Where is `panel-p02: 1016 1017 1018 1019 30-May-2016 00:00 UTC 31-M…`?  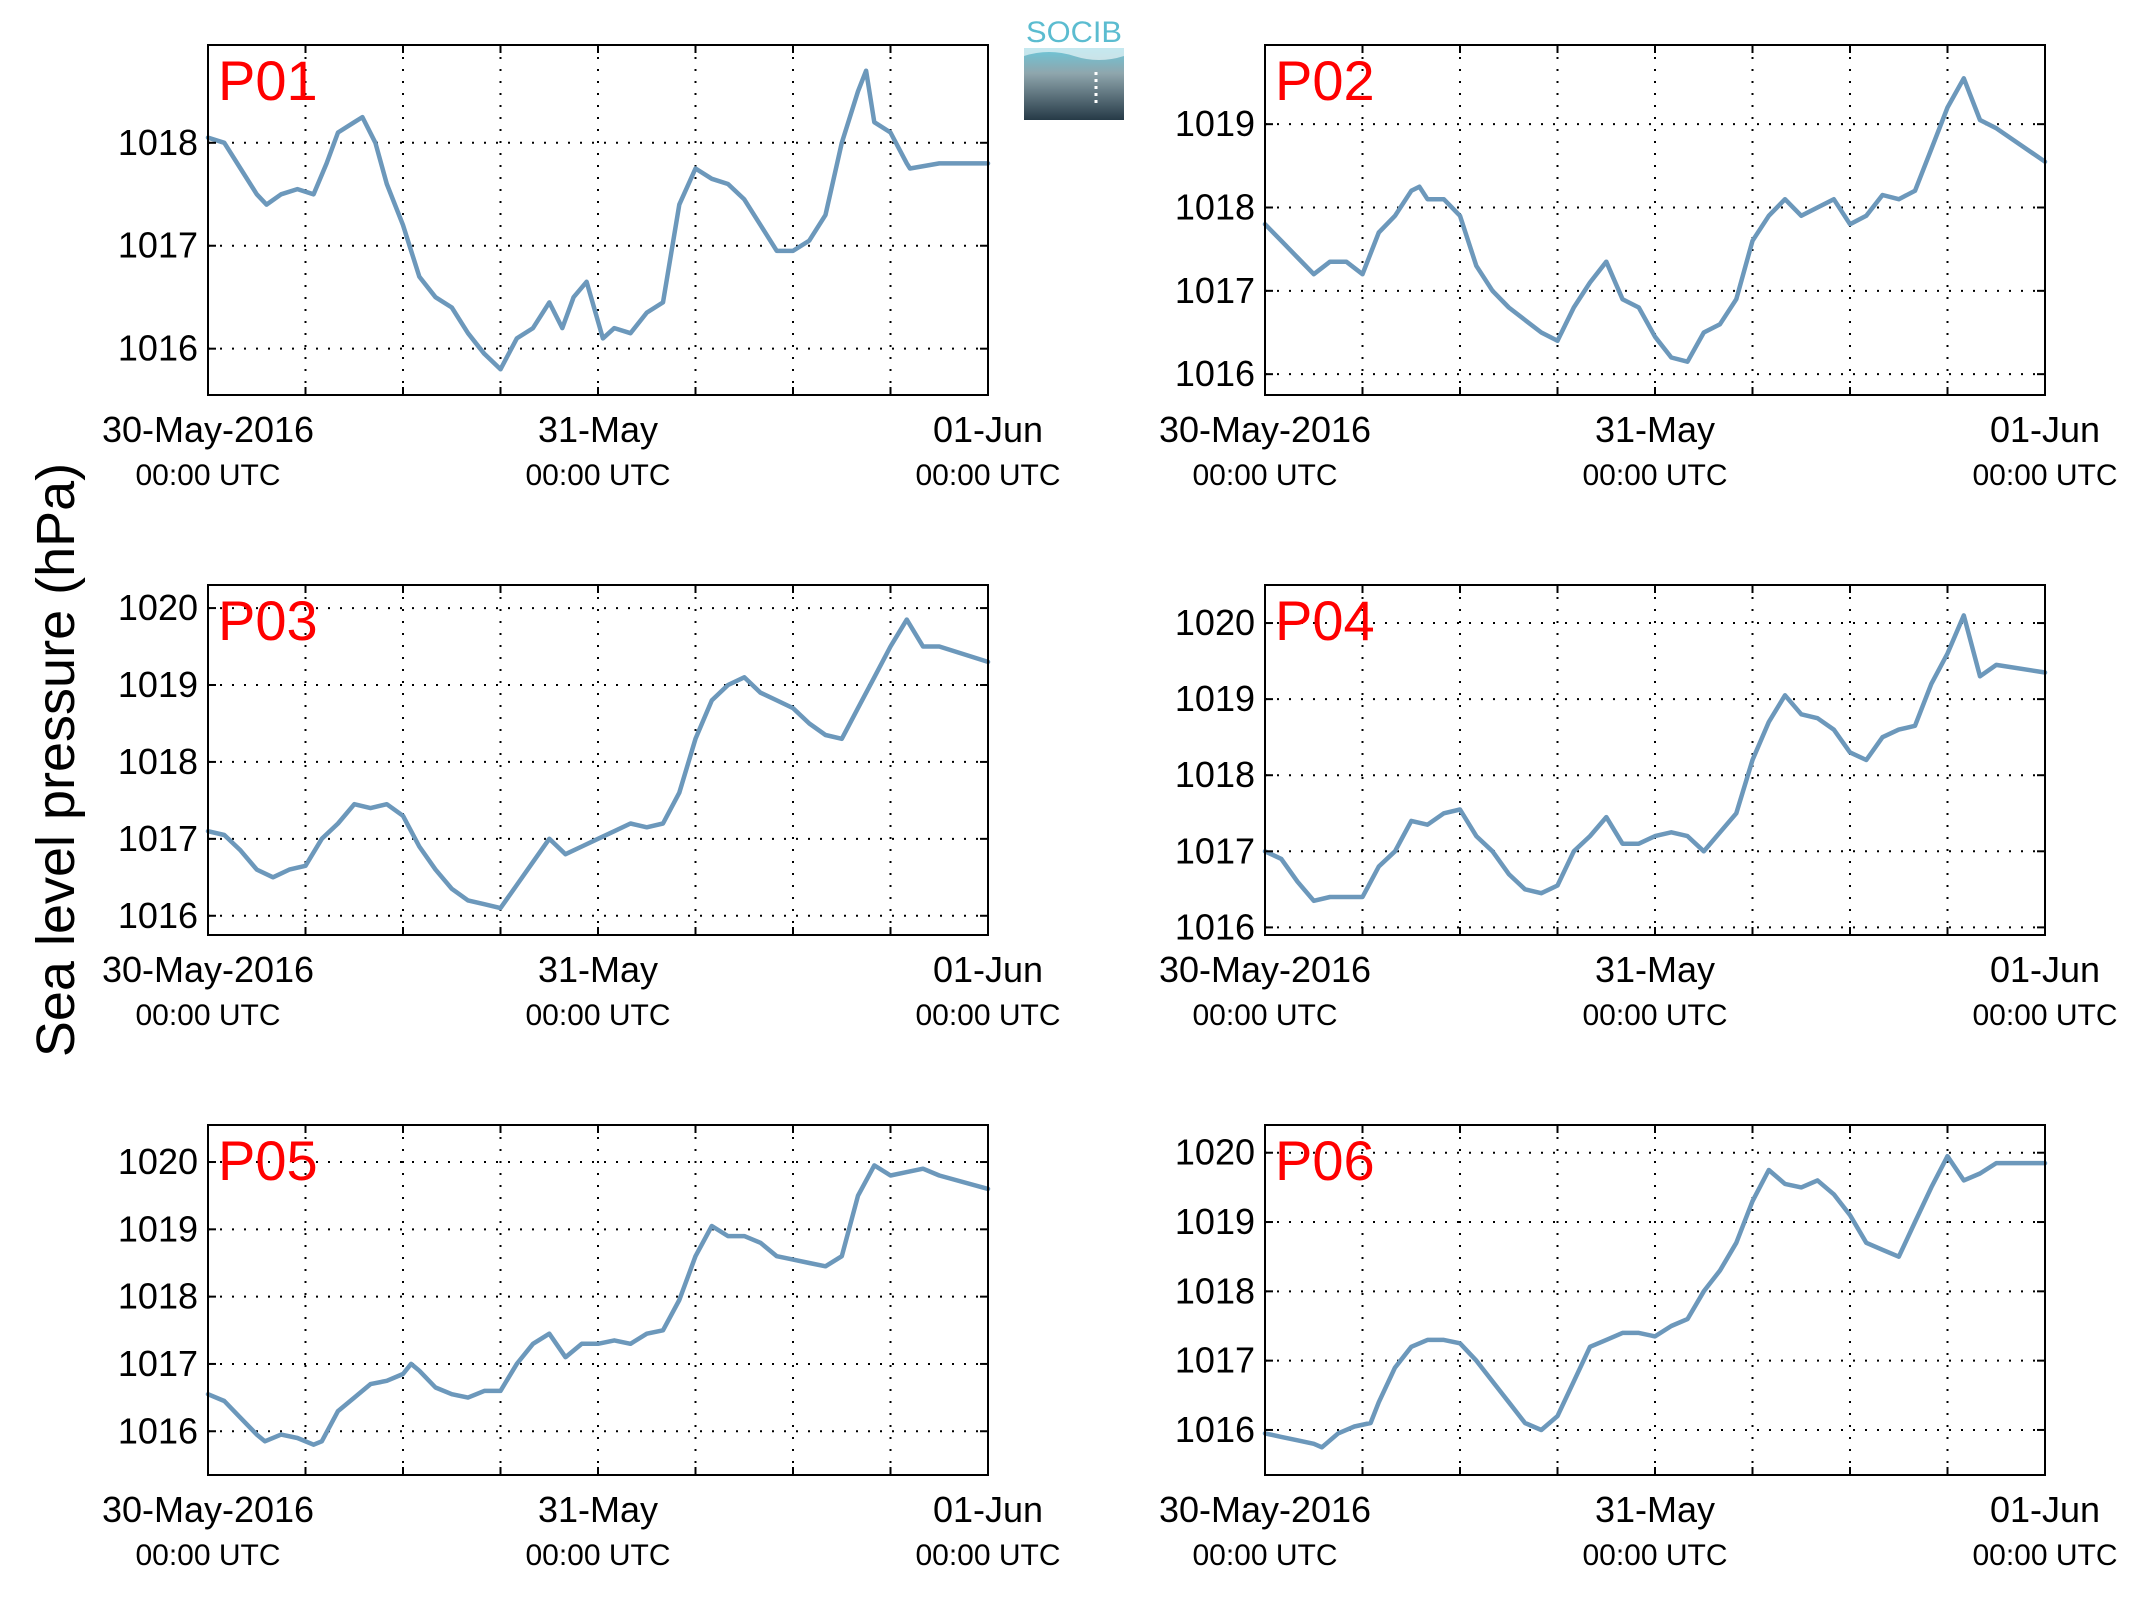
panel-p02: 1016 1017 1018 1019 30-May-2016 00:00 UTC 31-M… is located at coordinates (1638, 268).